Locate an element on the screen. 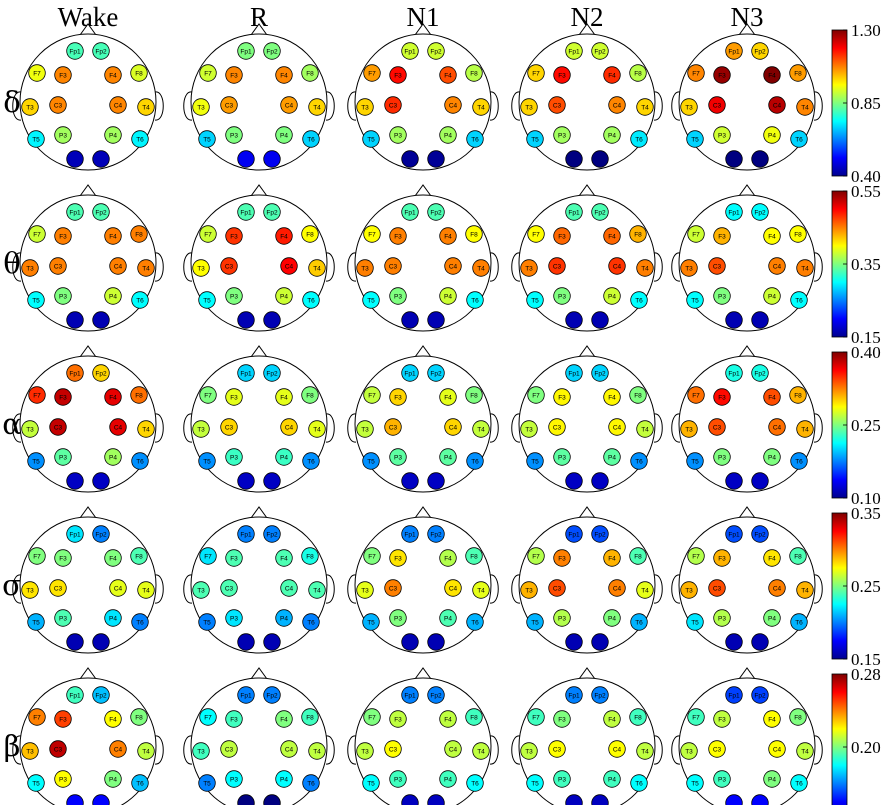 This screenshot has height=805, width=886. colorbar-tick-label: 0.15 is located at coordinates (866, 337).